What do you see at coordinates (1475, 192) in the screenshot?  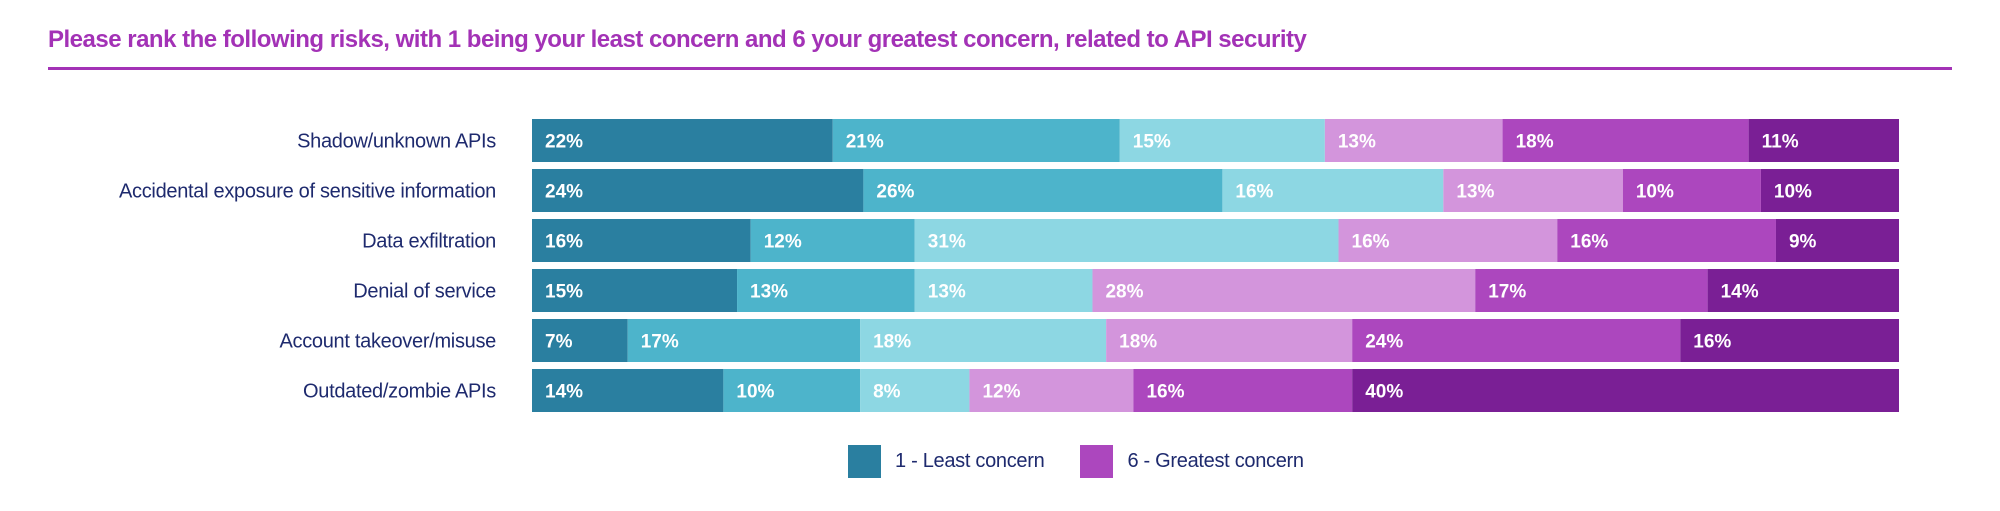 I see `data-label-row2-rank4: 13%` at bounding box center [1475, 192].